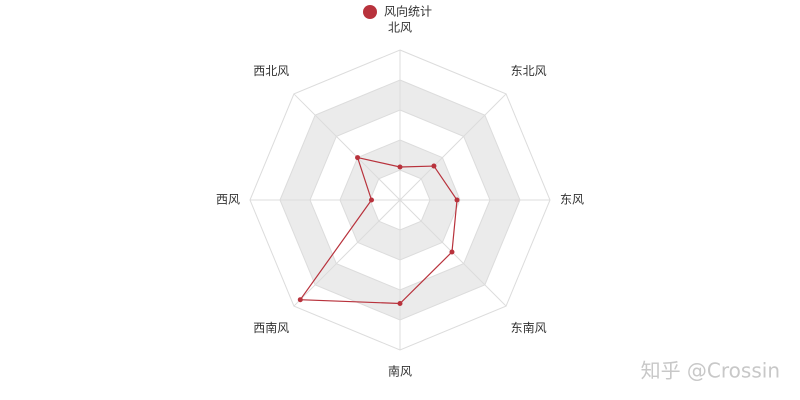 The height and width of the screenshot is (400, 800). What do you see at coordinates (529, 71) in the screenshot?
I see `axis-label: 东北风` at bounding box center [529, 71].